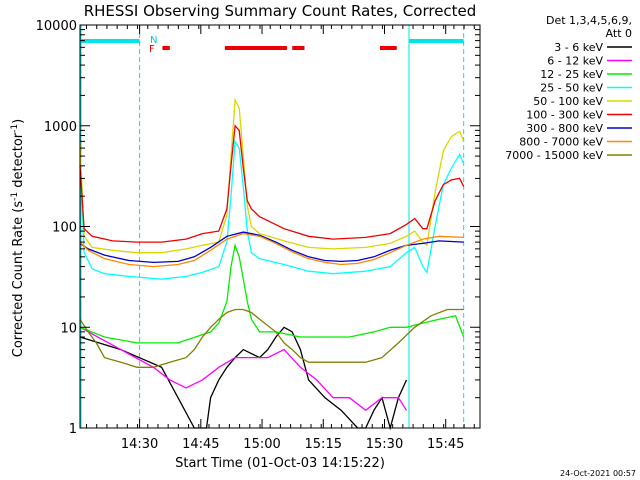  Describe the element at coordinates (64, 228) in the screenshot. I see `y-tick-label: 100` at that location.